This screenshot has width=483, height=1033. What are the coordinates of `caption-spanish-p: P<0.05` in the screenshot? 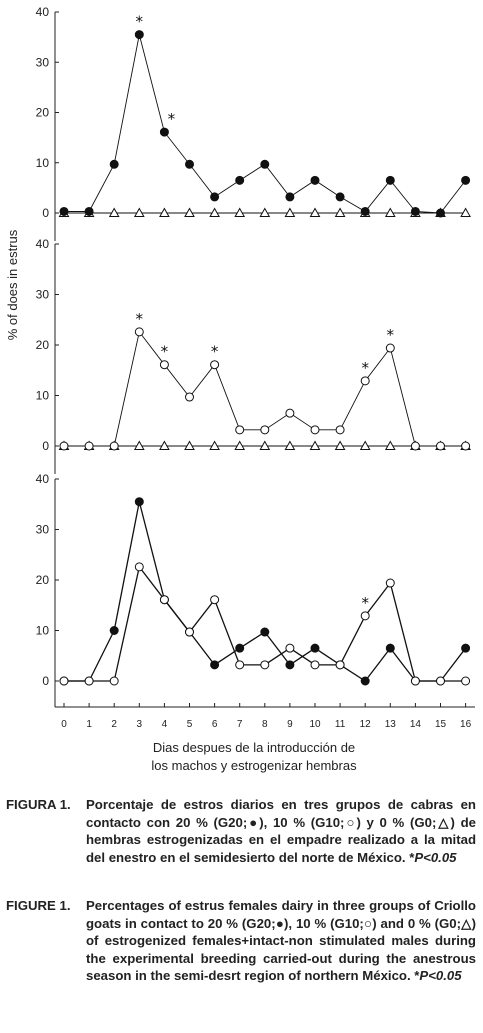 It's located at (435, 857).